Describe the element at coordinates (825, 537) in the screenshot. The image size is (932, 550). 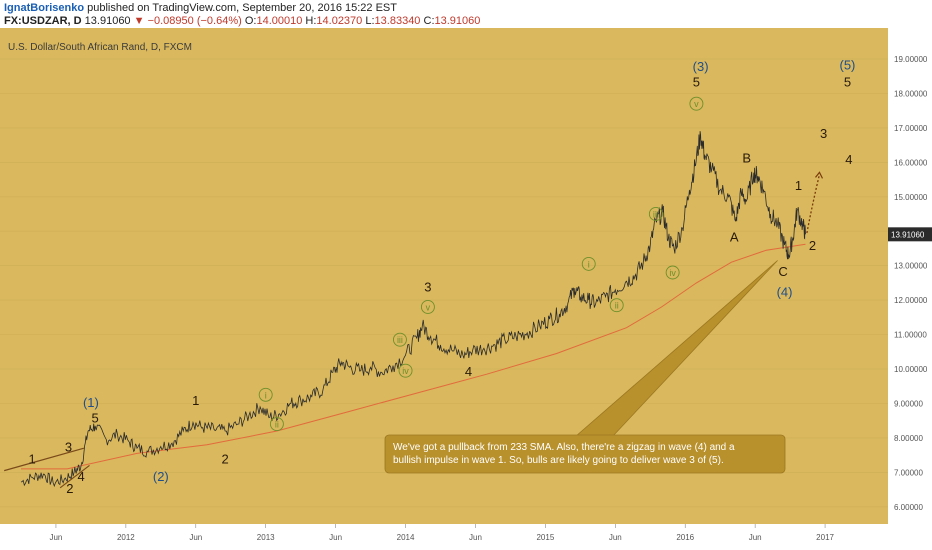
I see `x-tick-label: 2017` at that location.